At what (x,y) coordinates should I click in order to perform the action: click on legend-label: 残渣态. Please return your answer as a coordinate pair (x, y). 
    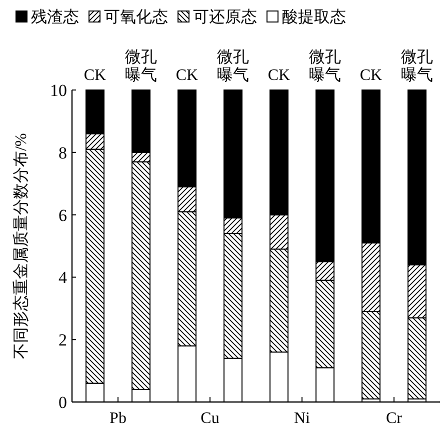
    Looking at the image, I should click on (55, 17).